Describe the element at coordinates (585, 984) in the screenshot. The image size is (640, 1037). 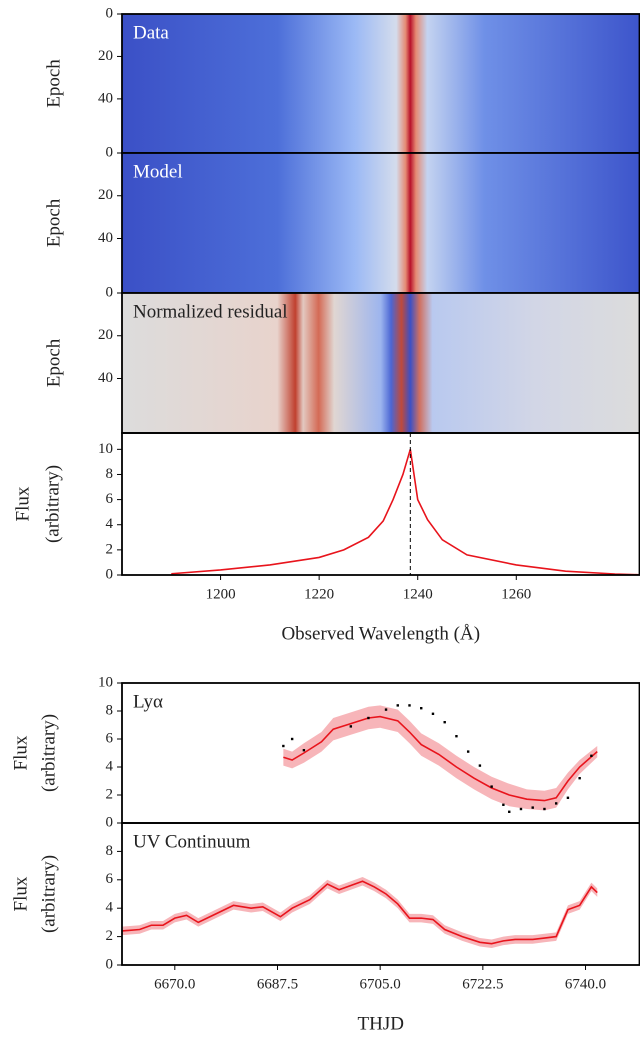
I see `x-tick-label: 6740.0` at that location.